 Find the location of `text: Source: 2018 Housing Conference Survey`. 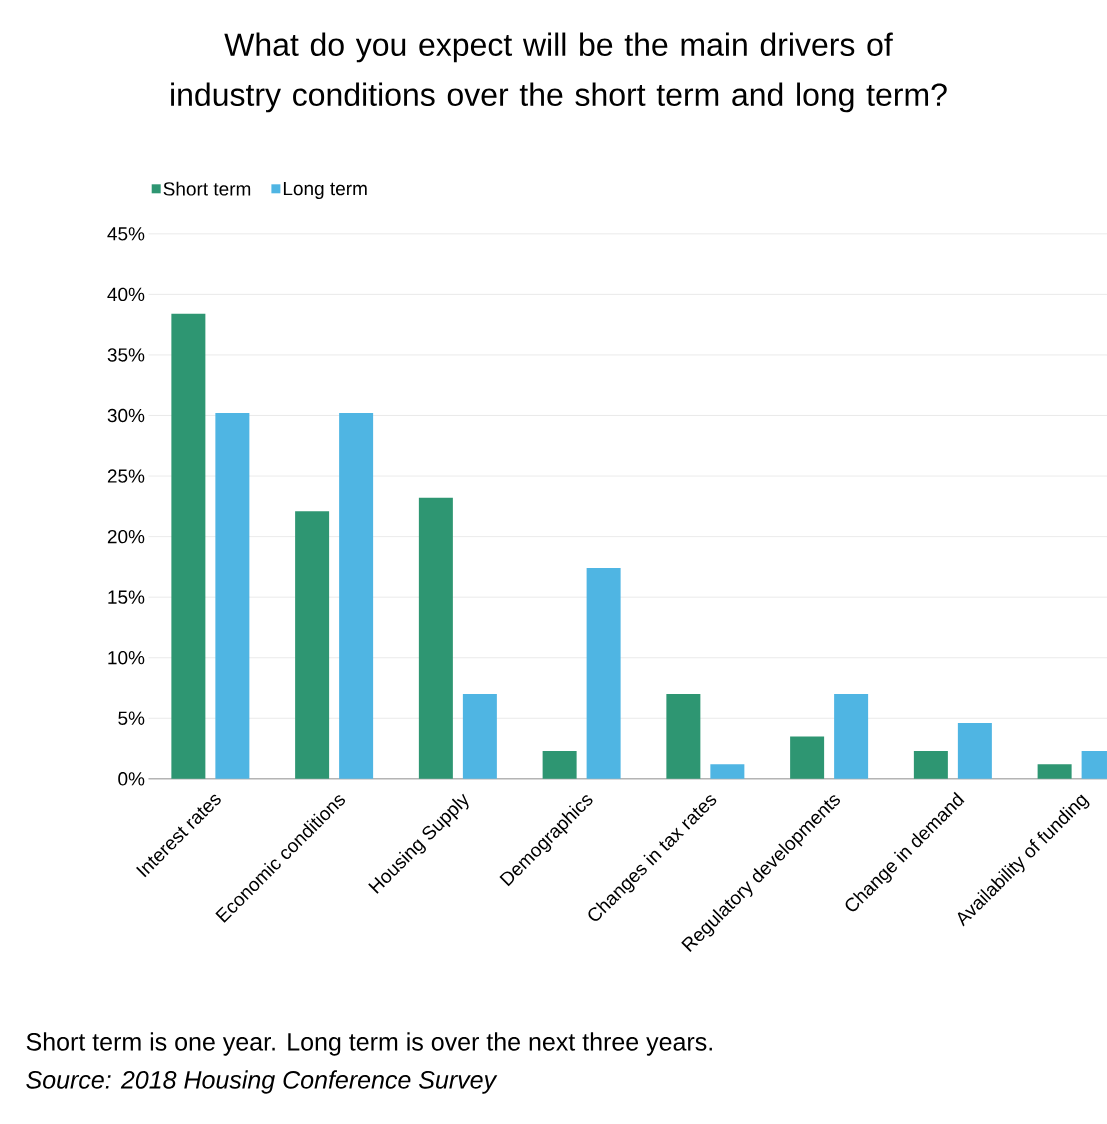

text: Source: 2018 Housing Conference Survey is located at coordinates (262, 1082).